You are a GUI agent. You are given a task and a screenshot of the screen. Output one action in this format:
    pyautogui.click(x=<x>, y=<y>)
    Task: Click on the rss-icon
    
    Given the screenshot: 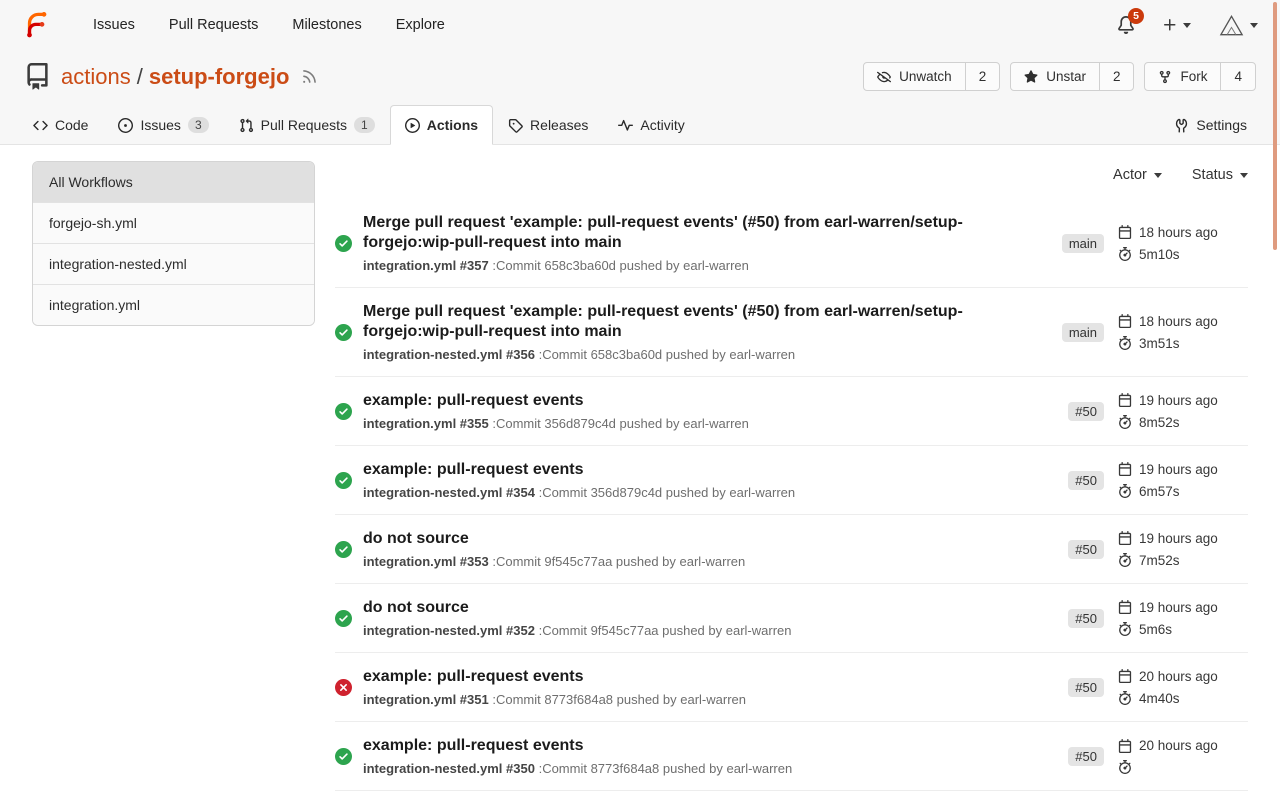 What is the action you would take?
    pyautogui.click(x=309, y=76)
    